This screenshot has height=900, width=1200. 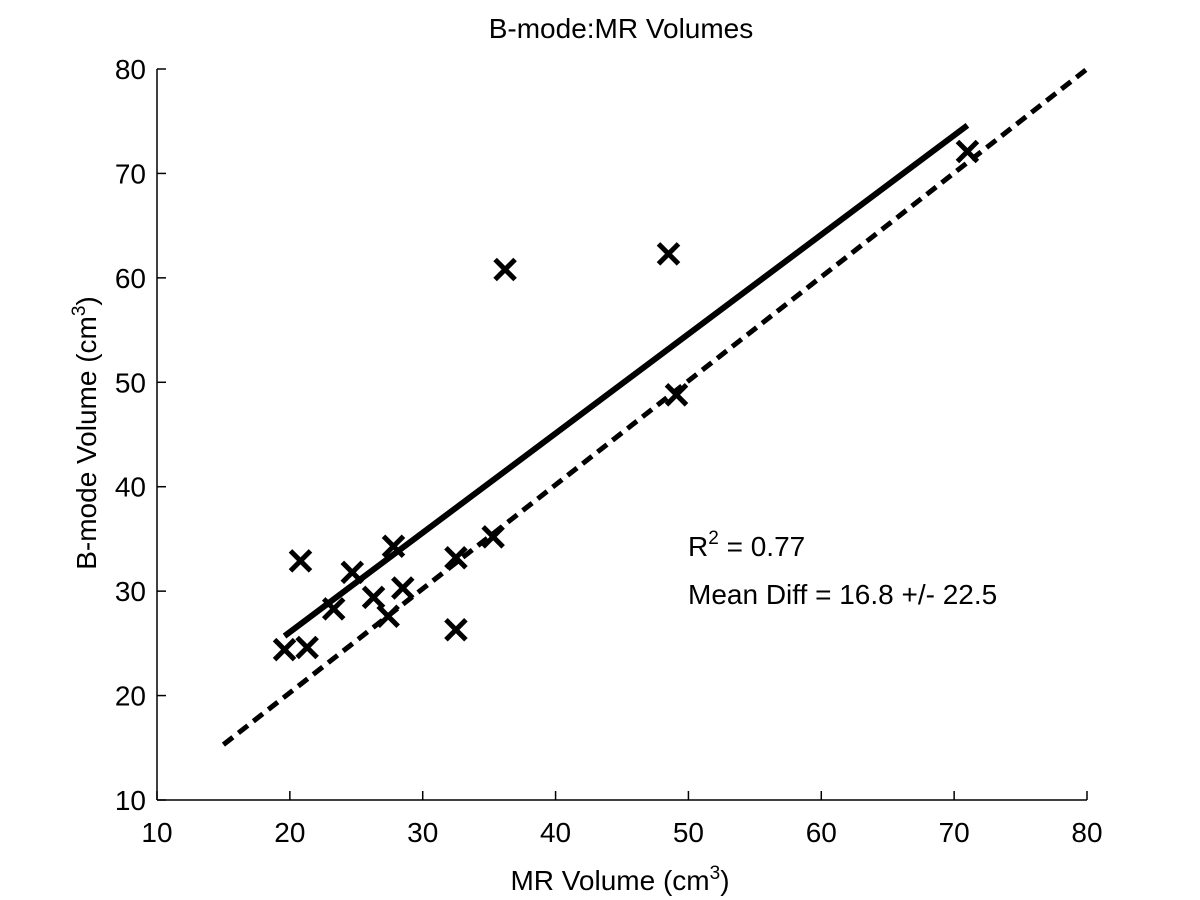 What do you see at coordinates (842, 594) in the screenshot?
I see `mean-diff-annotation: Mean Diff = 16.8 +/- 22.5` at bounding box center [842, 594].